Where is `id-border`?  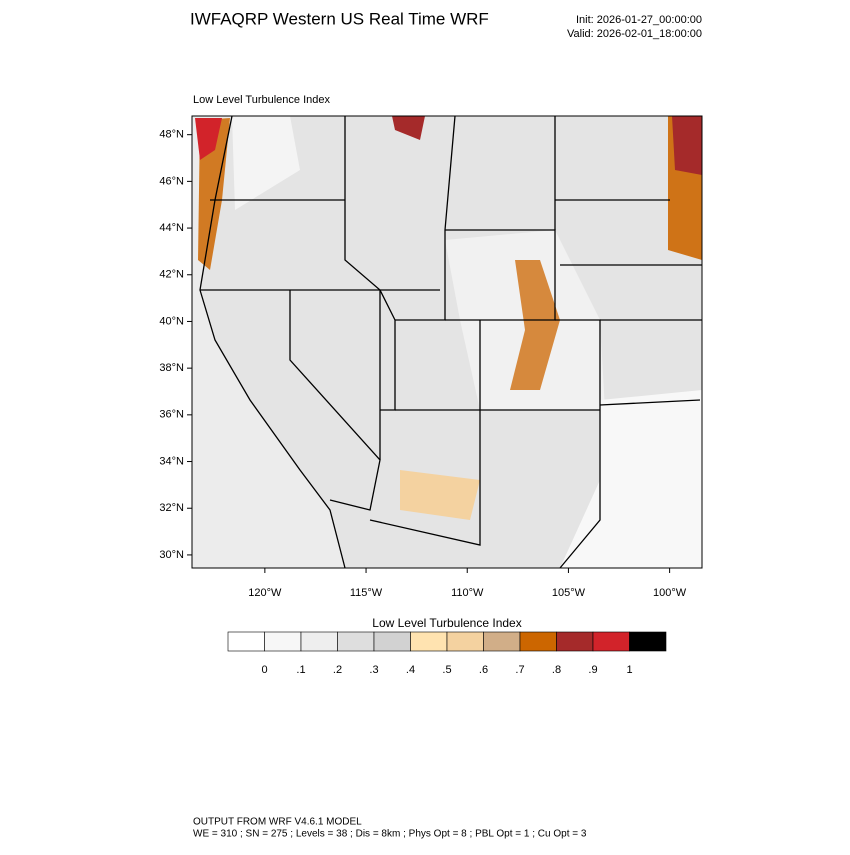 id-border is located at coordinates (362, 288).